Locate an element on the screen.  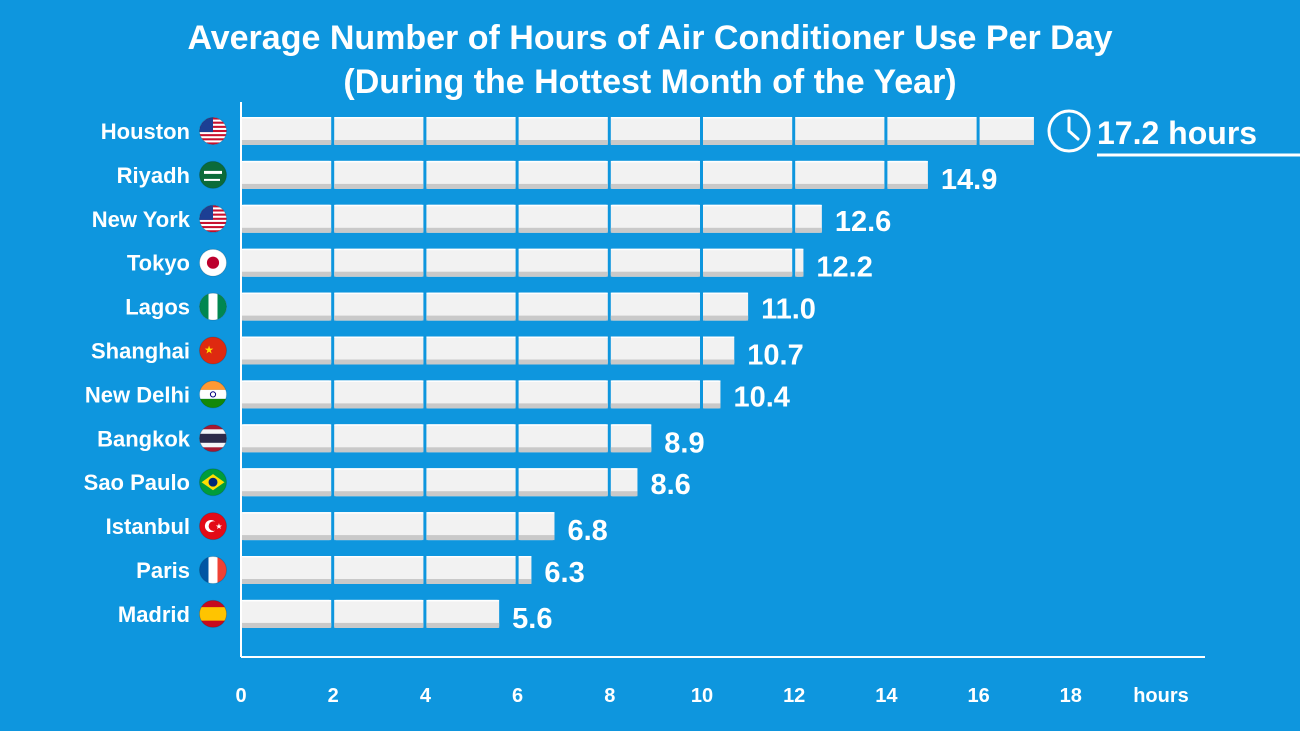
nigeria-flag-icon is located at coordinates (213, 306).